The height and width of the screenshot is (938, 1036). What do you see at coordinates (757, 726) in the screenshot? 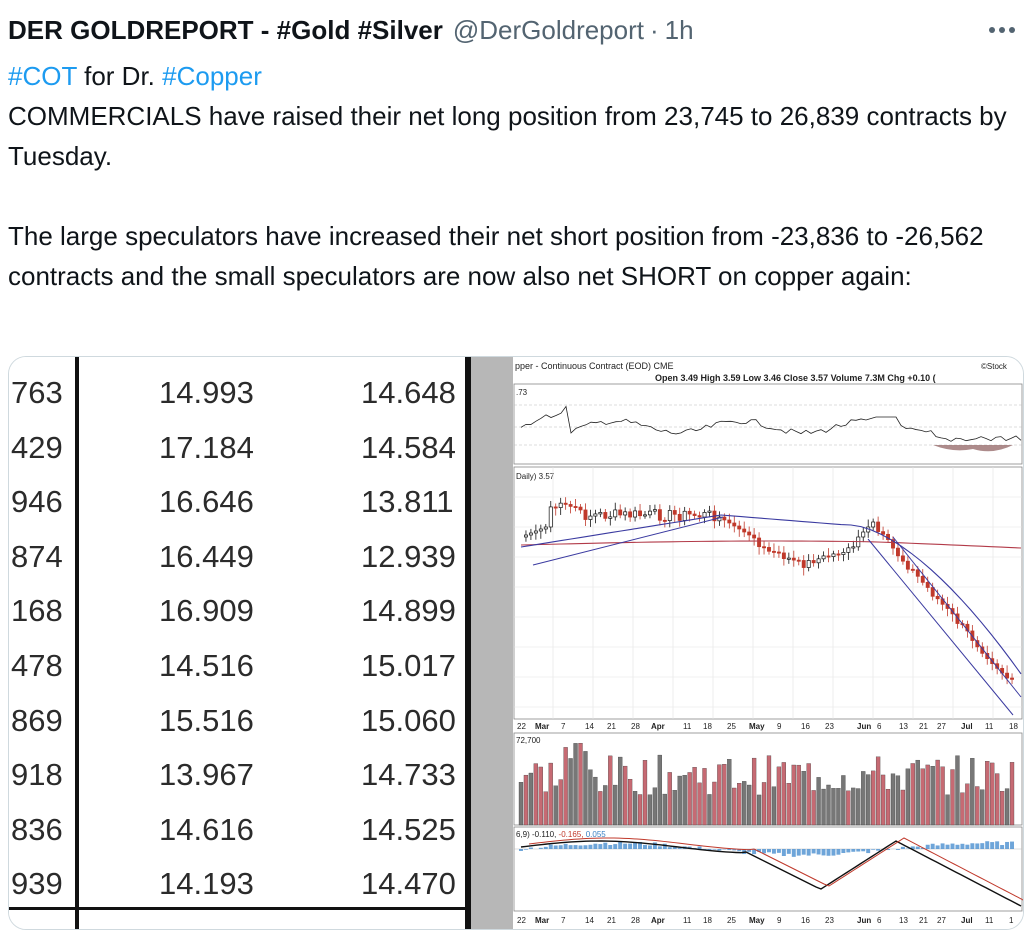
I see `x-tick-label: May` at bounding box center [757, 726].